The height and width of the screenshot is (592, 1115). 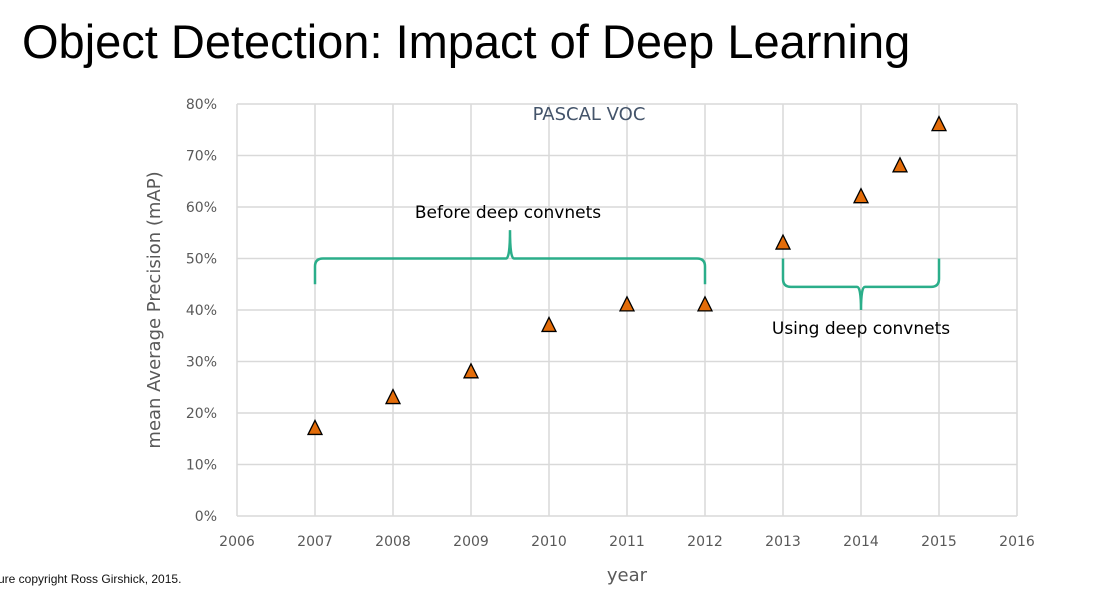 What do you see at coordinates (206, 517) in the screenshot?
I see `y-tick-label: 0%` at bounding box center [206, 517].